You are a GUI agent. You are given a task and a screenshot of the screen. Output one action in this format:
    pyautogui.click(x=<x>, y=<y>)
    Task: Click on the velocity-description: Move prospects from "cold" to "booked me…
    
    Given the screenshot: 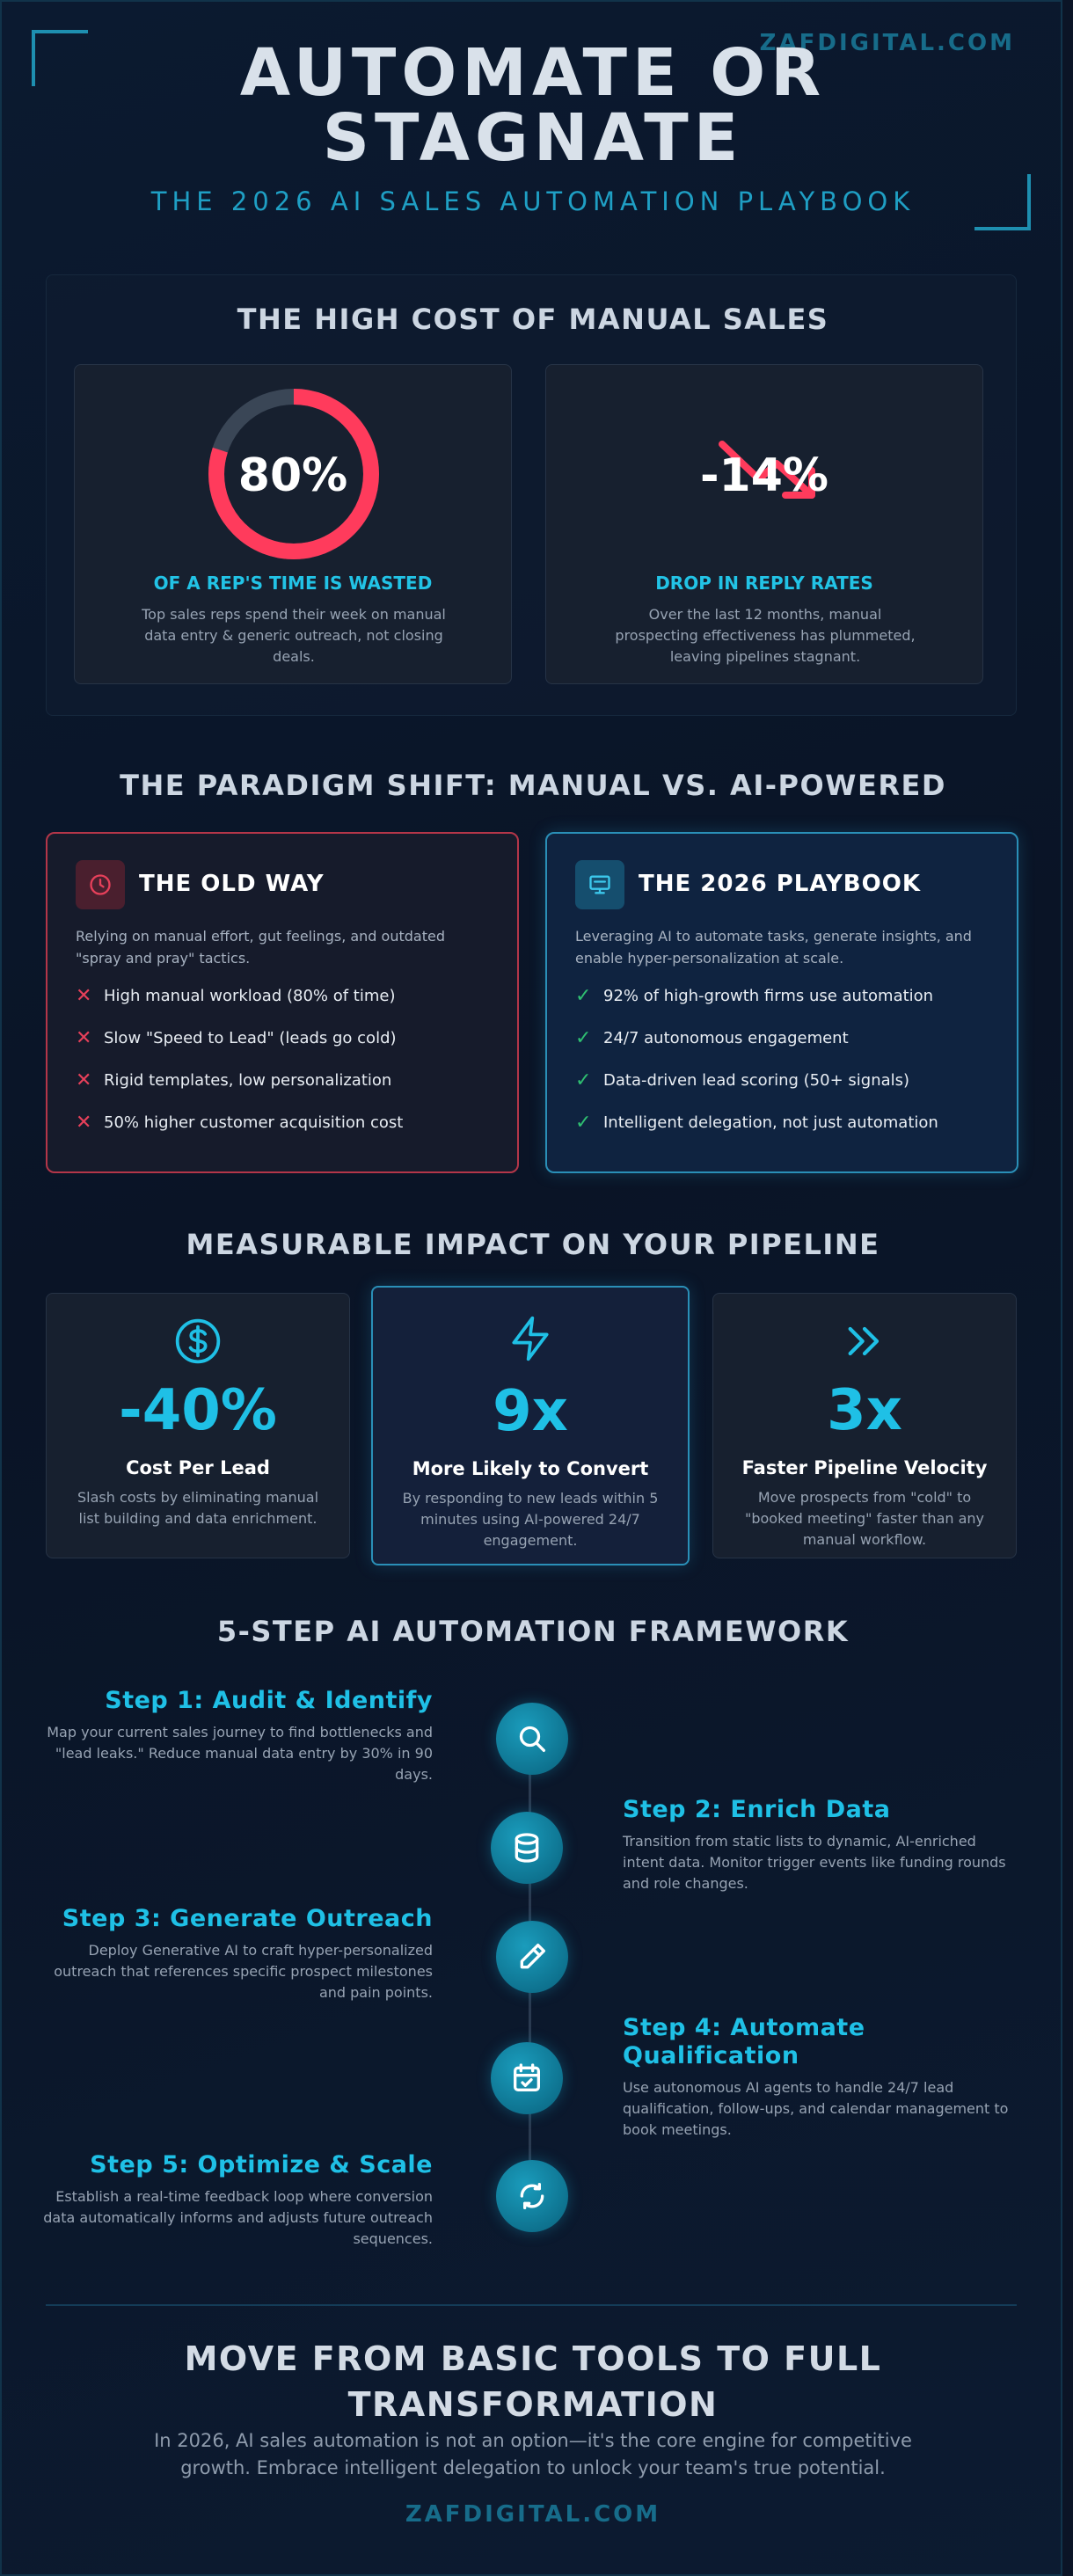 What is the action you would take?
    pyautogui.click(x=865, y=1518)
    